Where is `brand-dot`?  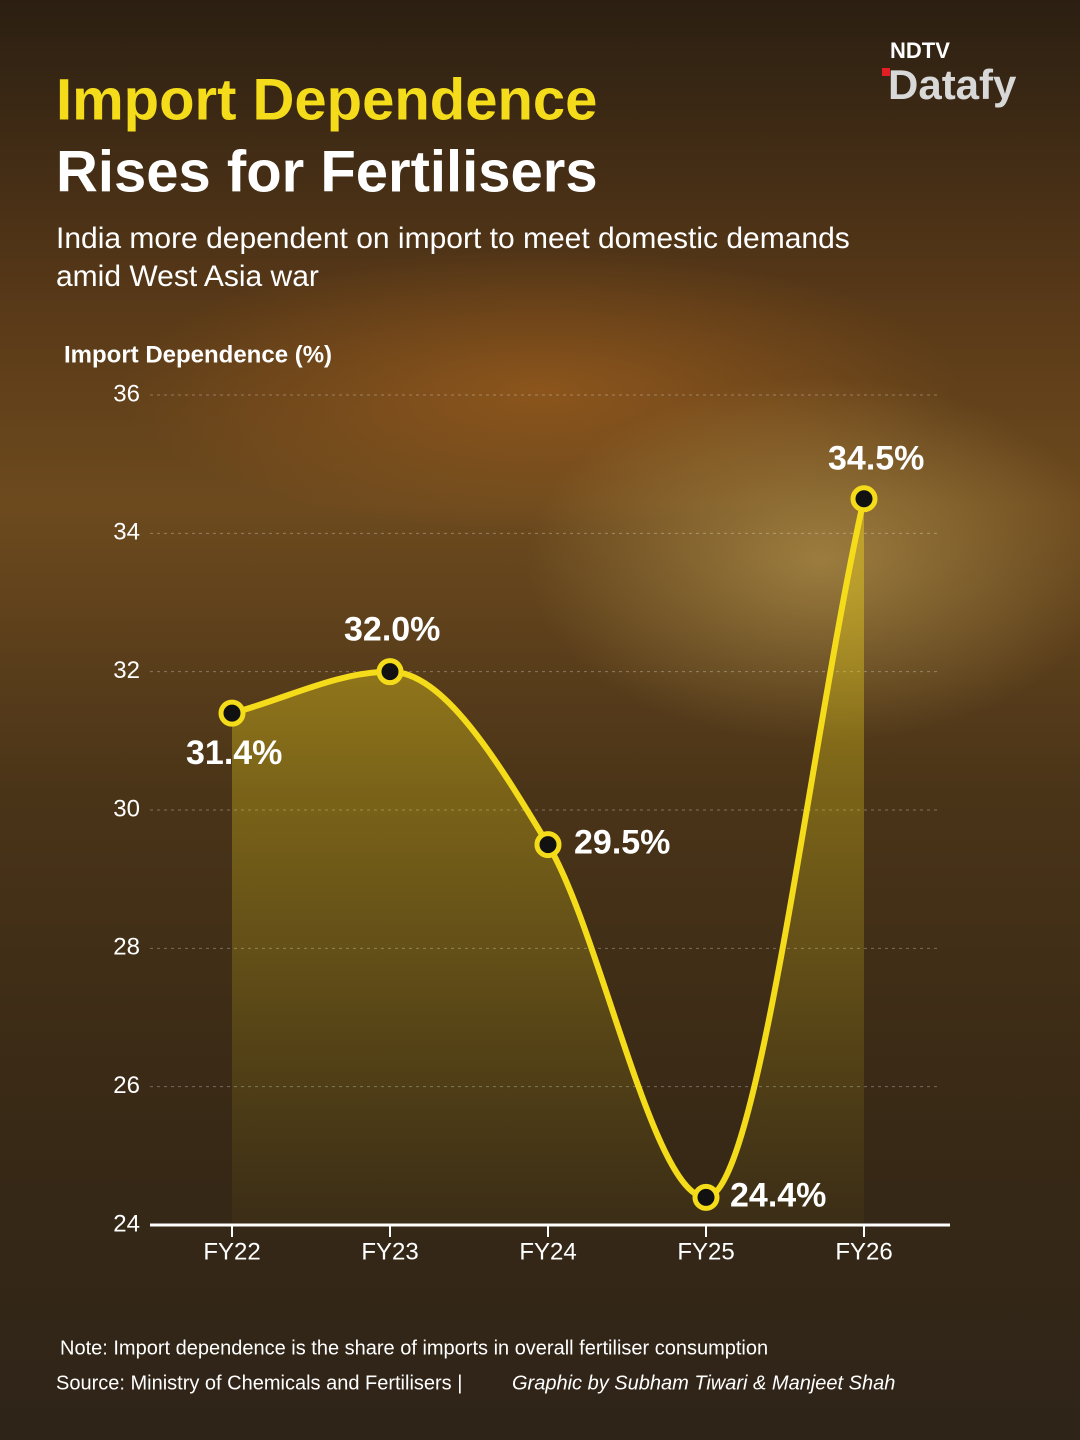 brand-dot is located at coordinates (886, 72).